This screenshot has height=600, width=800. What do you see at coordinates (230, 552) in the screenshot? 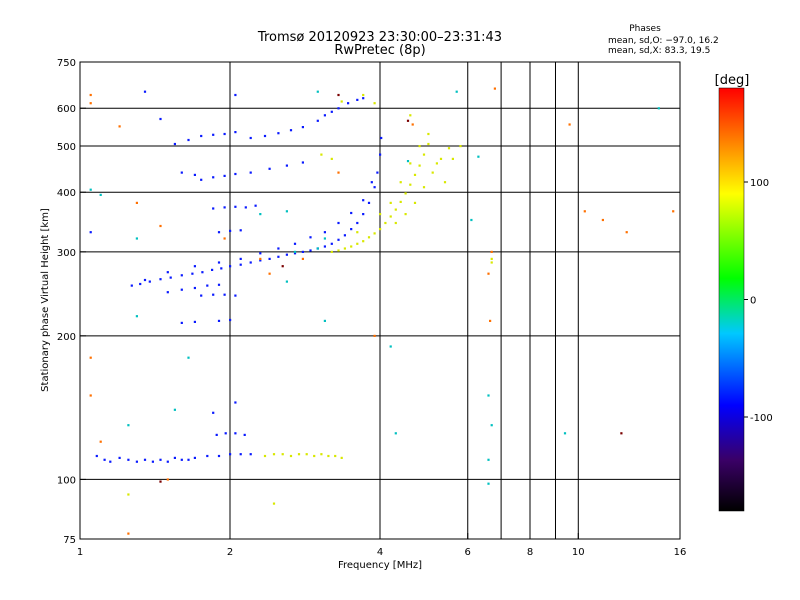
I see `x-tick-label: 2` at bounding box center [230, 552].